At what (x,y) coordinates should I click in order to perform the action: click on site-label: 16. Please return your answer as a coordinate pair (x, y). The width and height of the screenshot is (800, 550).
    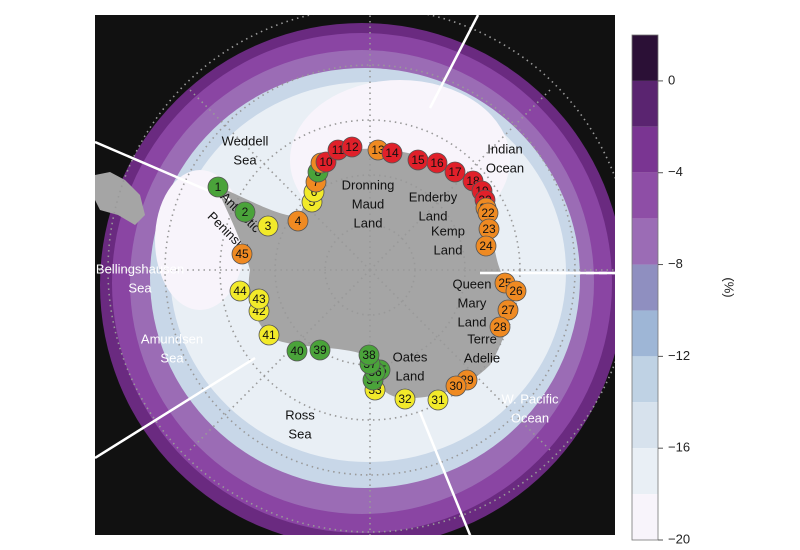
    Looking at the image, I should click on (437, 163).